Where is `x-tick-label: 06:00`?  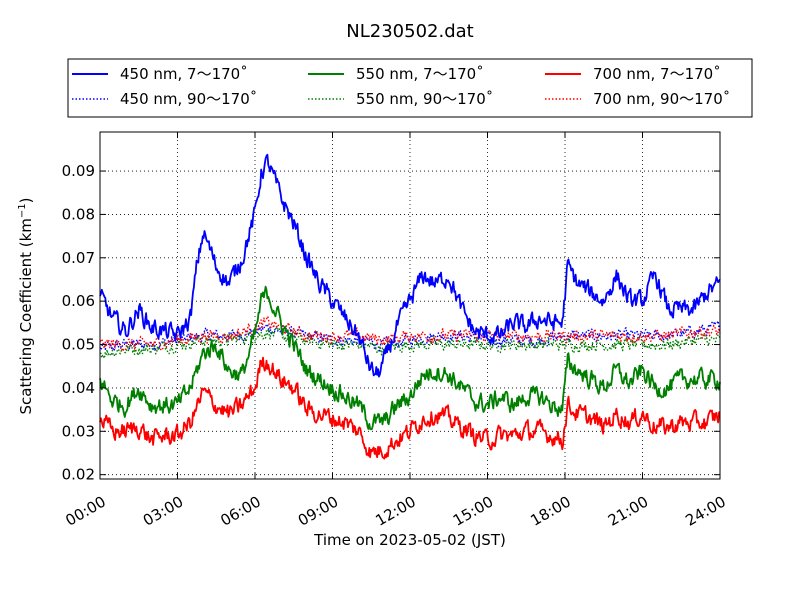 x-tick-label: 06:00 is located at coordinates (240, 511).